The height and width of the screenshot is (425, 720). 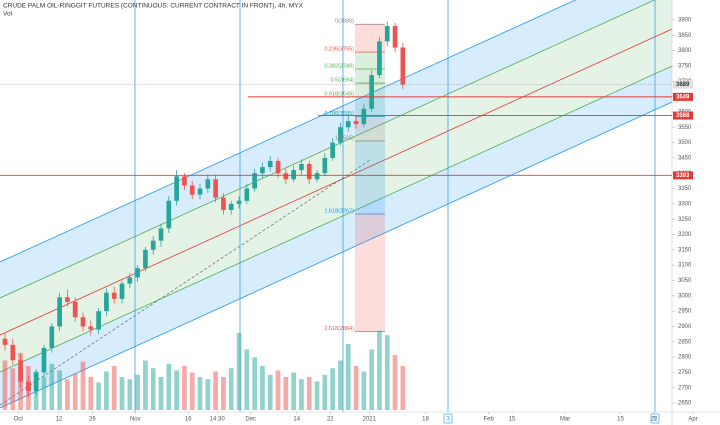 I want to click on price-tag-label: 3393, so click(x=683, y=176).